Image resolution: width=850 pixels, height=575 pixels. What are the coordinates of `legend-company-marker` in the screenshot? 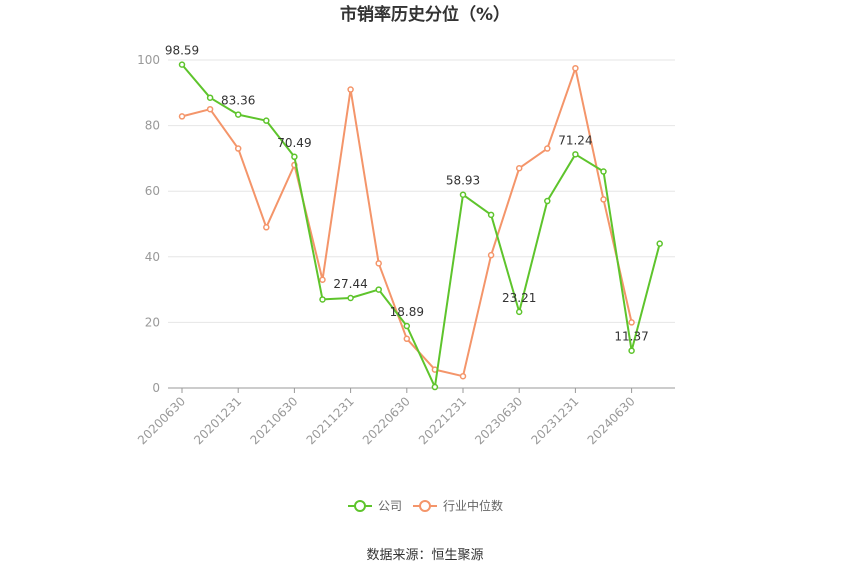 It's located at (360, 506).